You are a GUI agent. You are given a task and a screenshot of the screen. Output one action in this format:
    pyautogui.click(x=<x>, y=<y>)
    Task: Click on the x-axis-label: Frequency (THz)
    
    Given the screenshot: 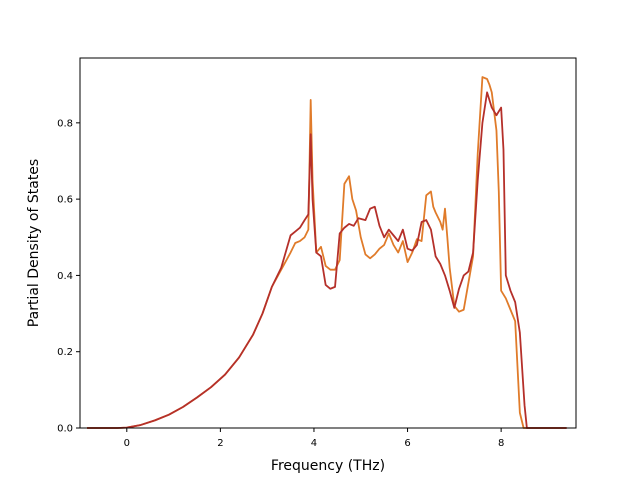 What is the action you would take?
    pyautogui.click(x=328, y=466)
    